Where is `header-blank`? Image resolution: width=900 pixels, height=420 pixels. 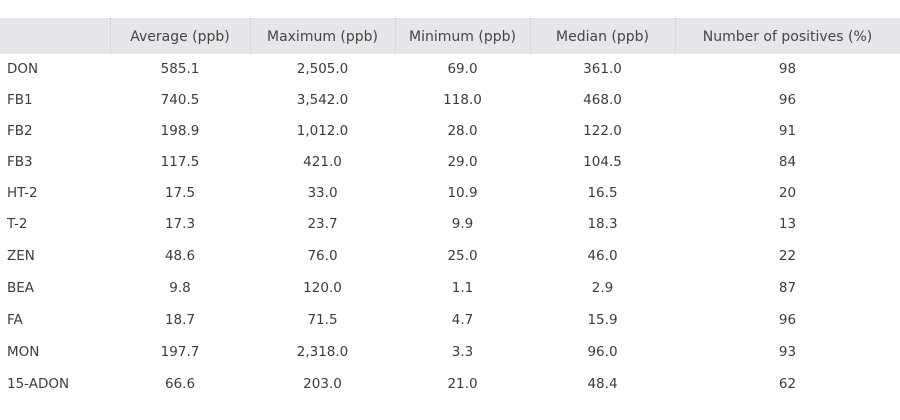
header-blank is located at coordinates (55, 36).